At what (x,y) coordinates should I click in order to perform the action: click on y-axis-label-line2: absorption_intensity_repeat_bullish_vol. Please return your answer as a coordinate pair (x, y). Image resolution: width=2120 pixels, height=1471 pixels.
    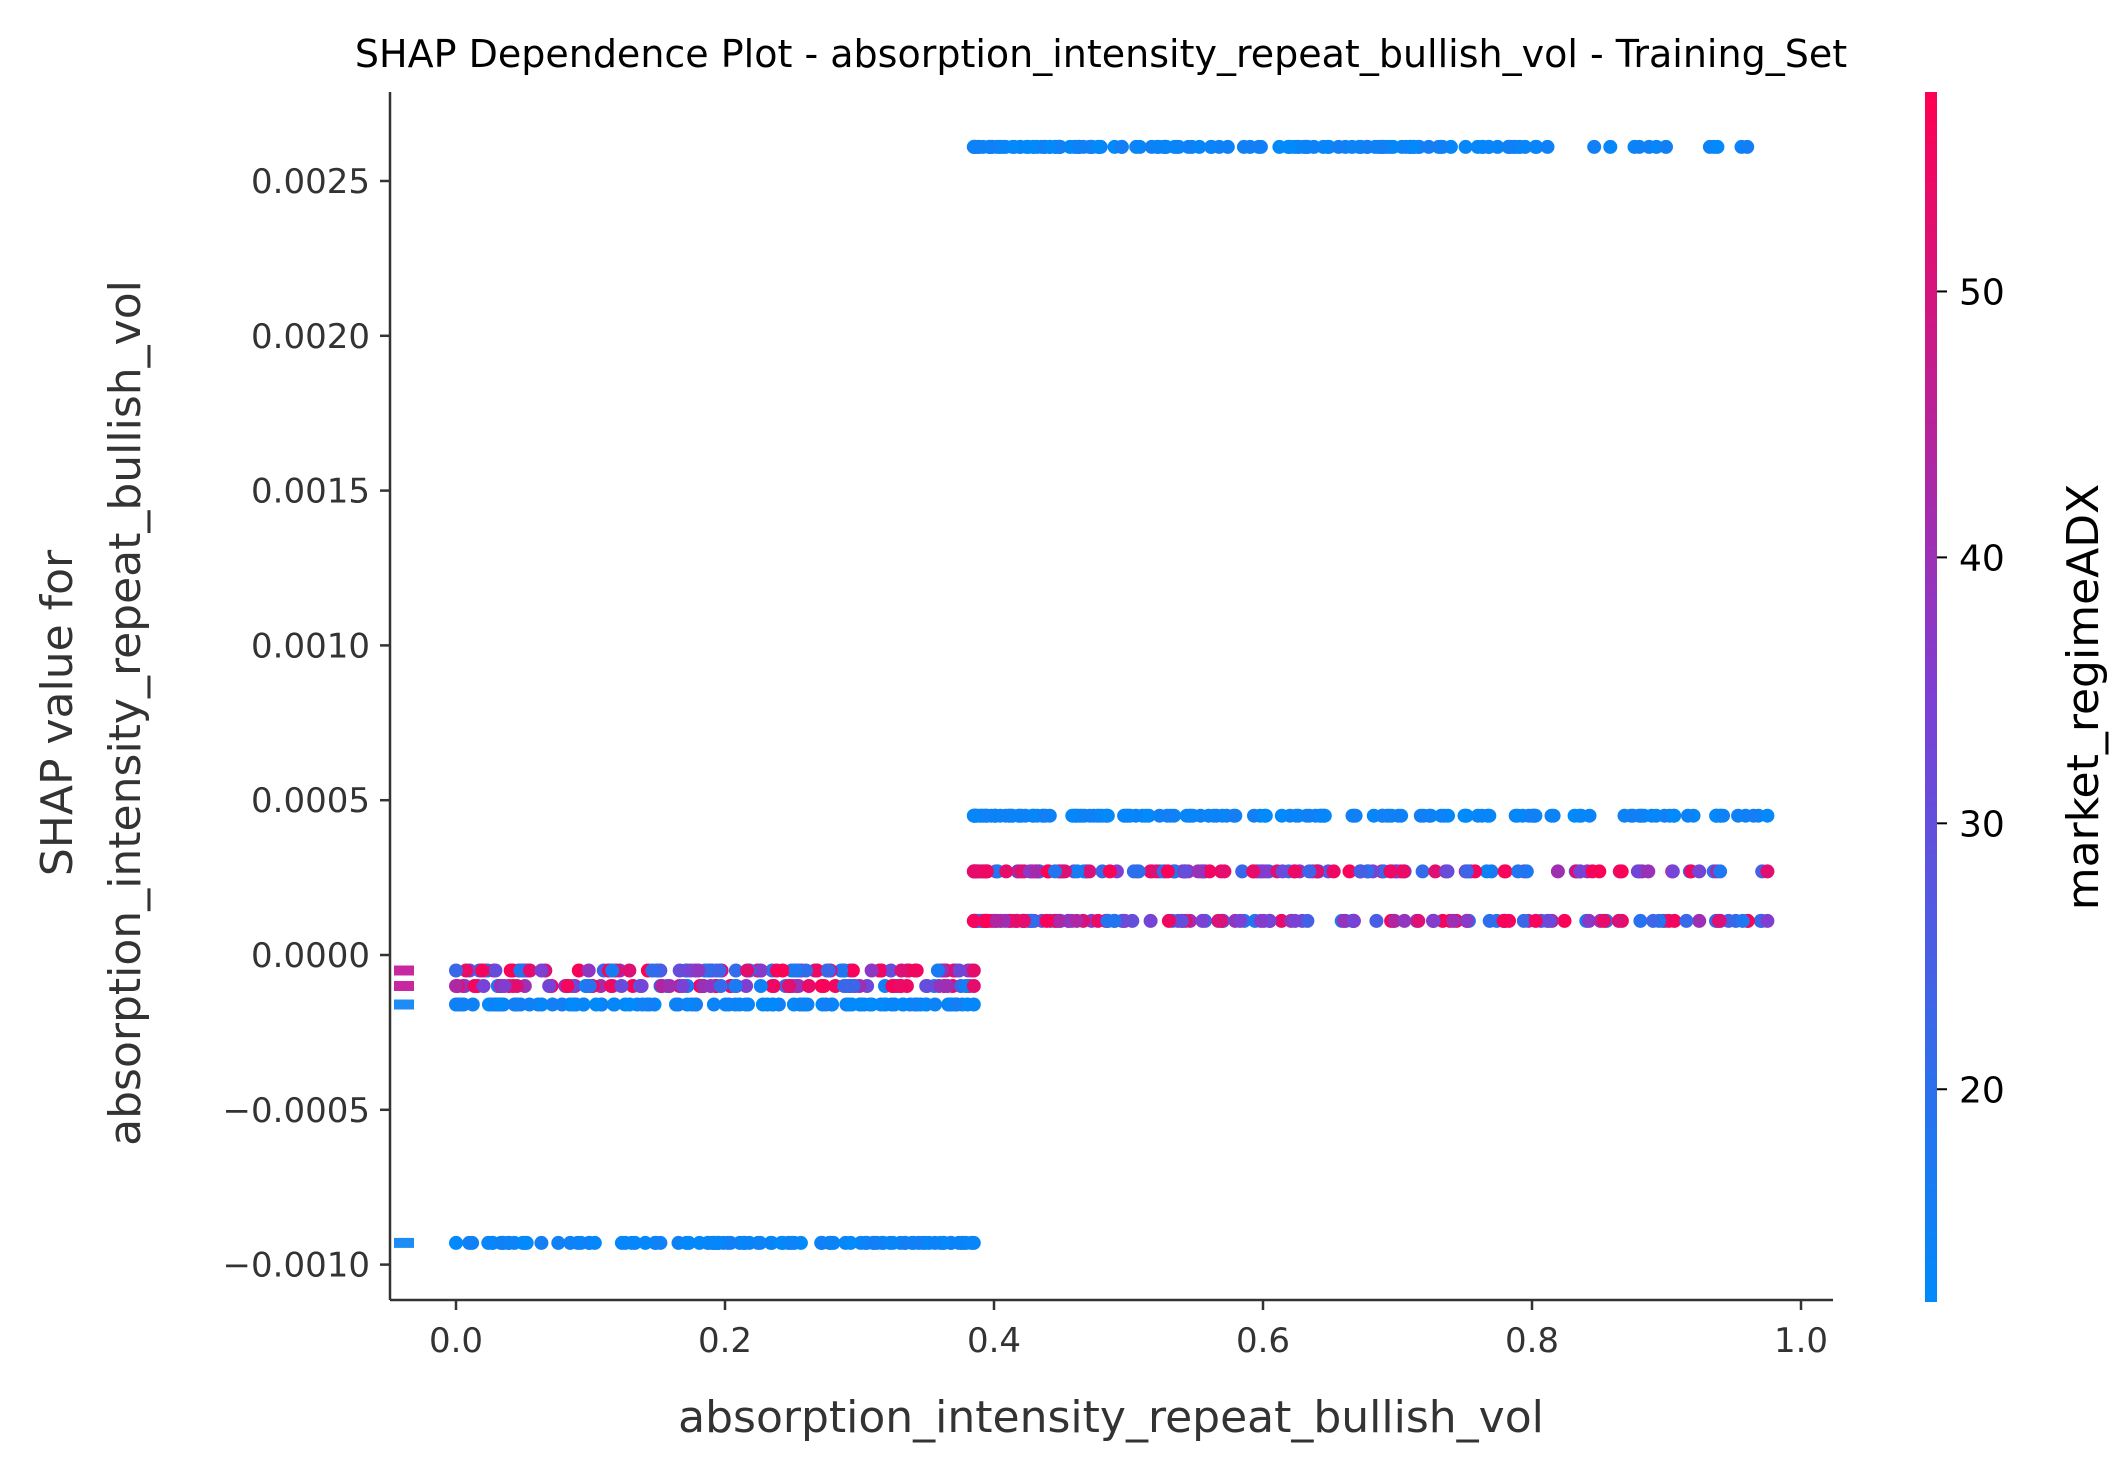
    Looking at the image, I should click on (125, 713).